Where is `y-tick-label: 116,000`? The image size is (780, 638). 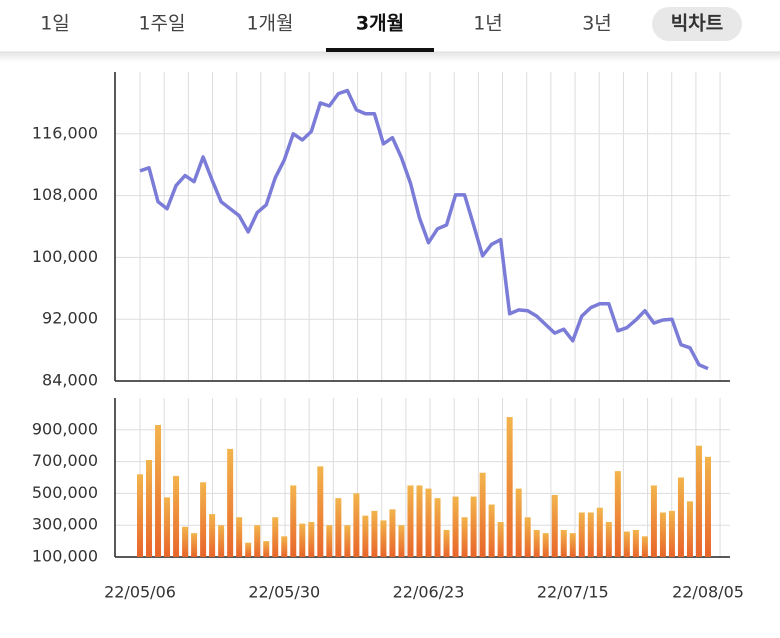
y-tick-label: 116,000 is located at coordinates (65, 132).